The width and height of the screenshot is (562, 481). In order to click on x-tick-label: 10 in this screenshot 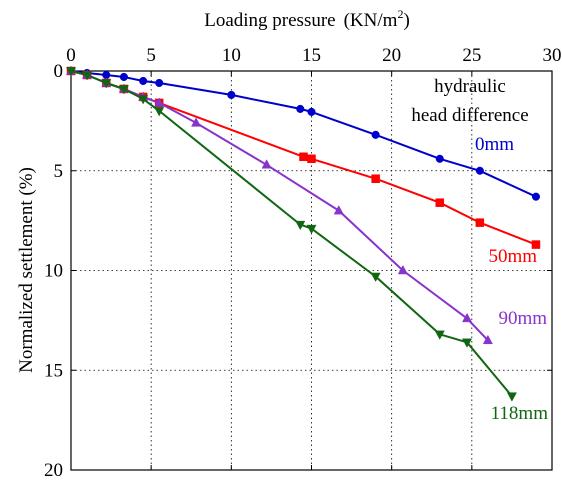, I will do `click(231, 55)`.